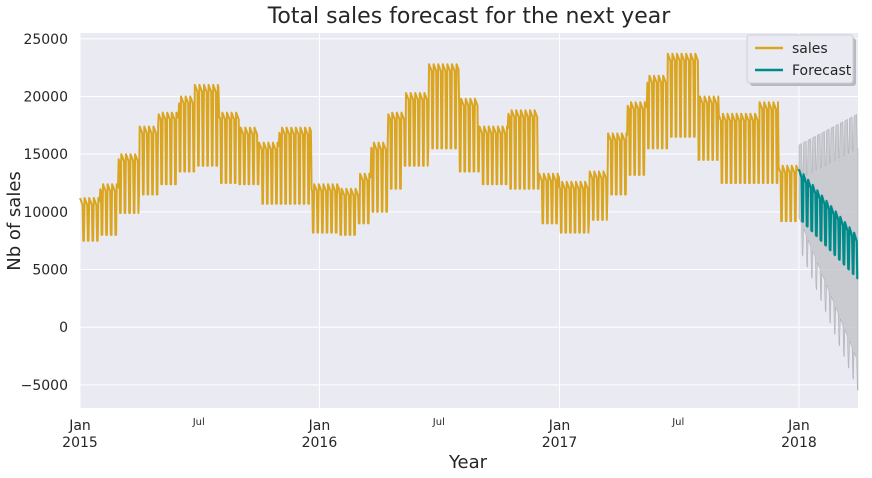  What do you see at coordinates (80, 443) in the screenshot?
I see `x-tick-year: 2015` at bounding box center [80, 443].